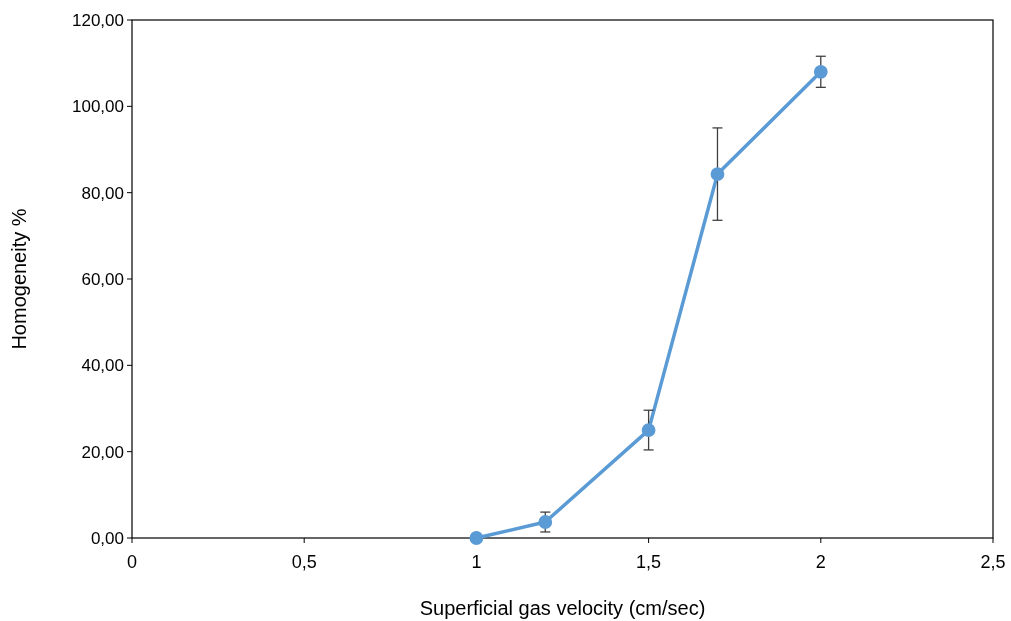 The height and width of the screenshot is (621, 1011). I want to click on y-tick-label: 120,00, so click(98, 20).